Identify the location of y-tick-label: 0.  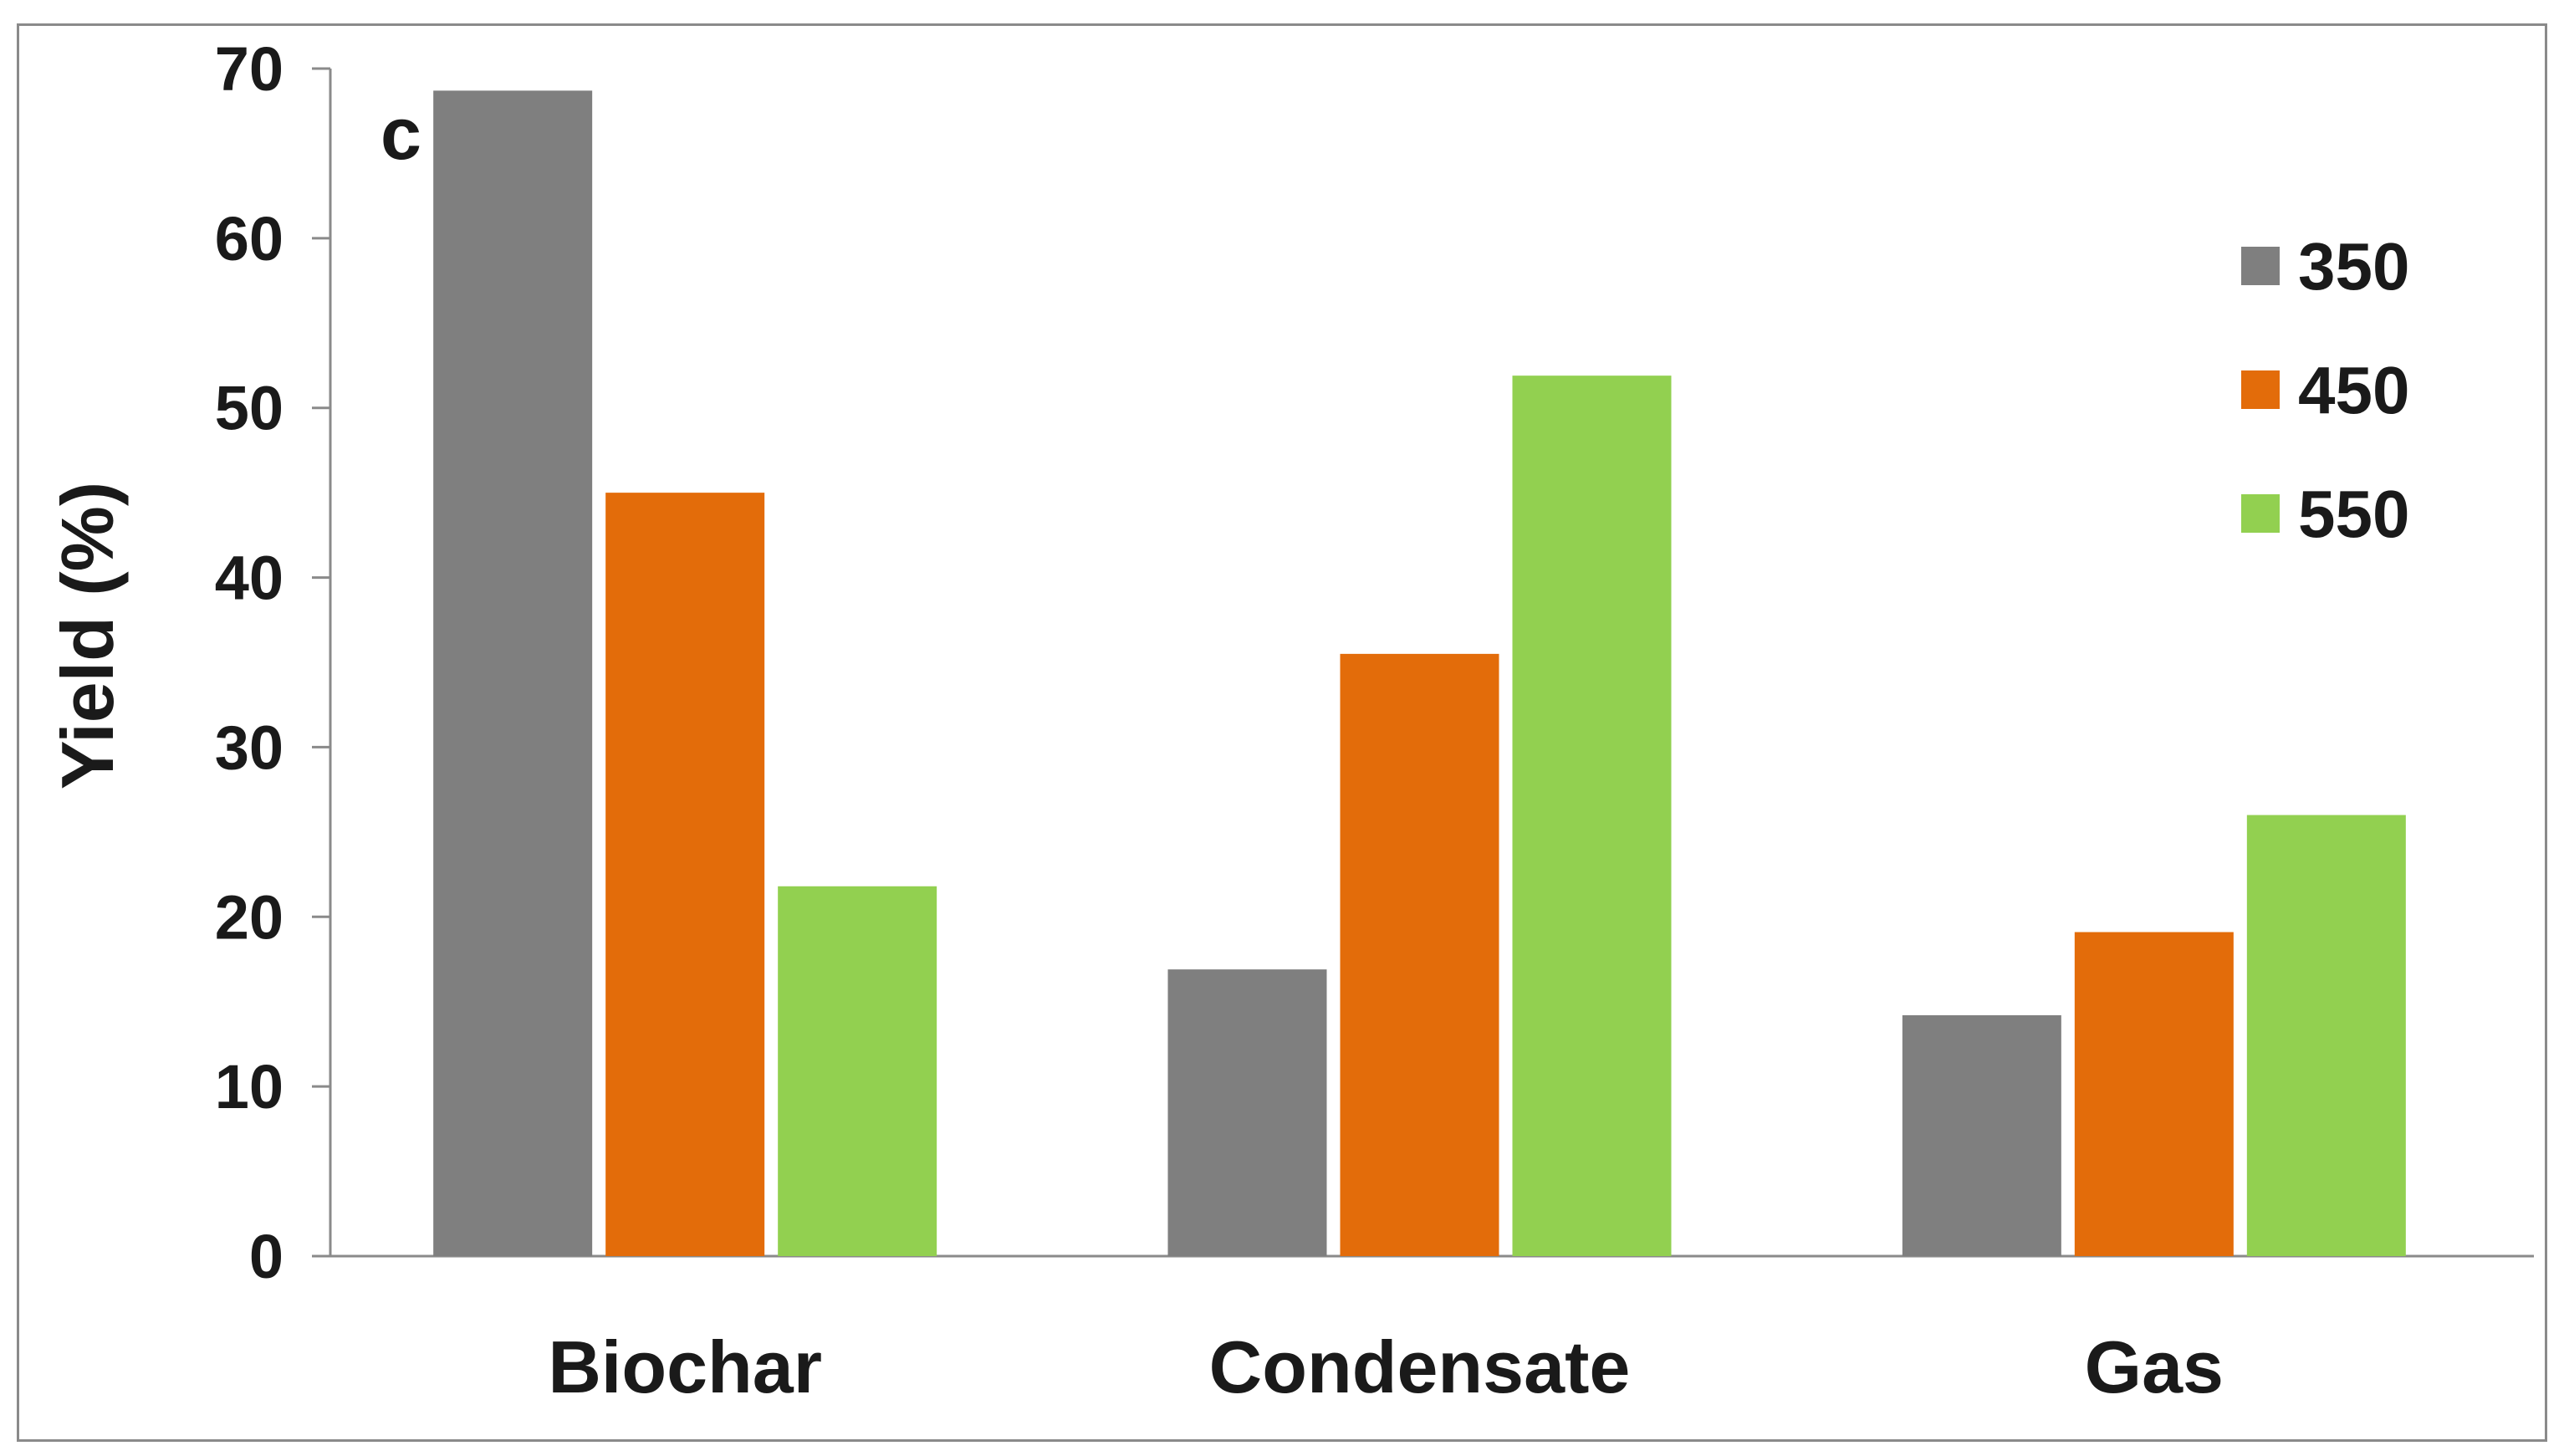
(266, 1256).